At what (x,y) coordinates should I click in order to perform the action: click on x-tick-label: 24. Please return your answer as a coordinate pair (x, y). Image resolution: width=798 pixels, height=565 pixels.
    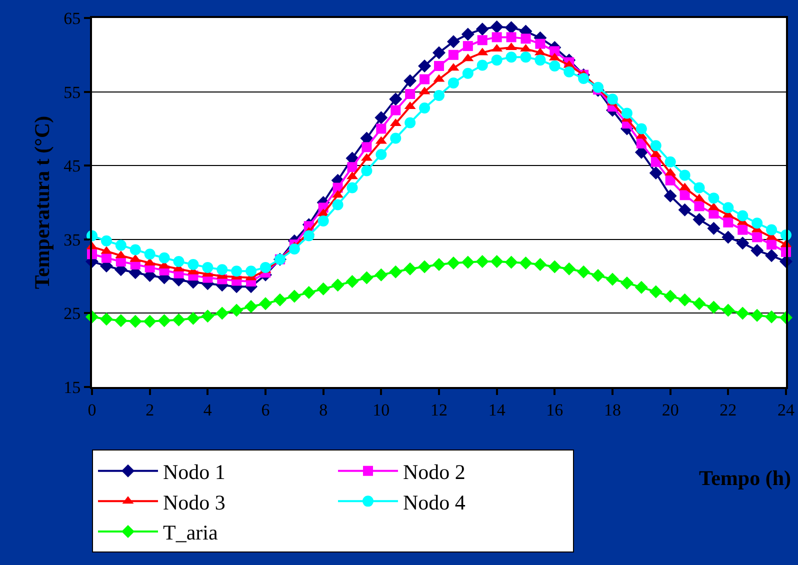
    Looking at the image, I should click on (786, 410).